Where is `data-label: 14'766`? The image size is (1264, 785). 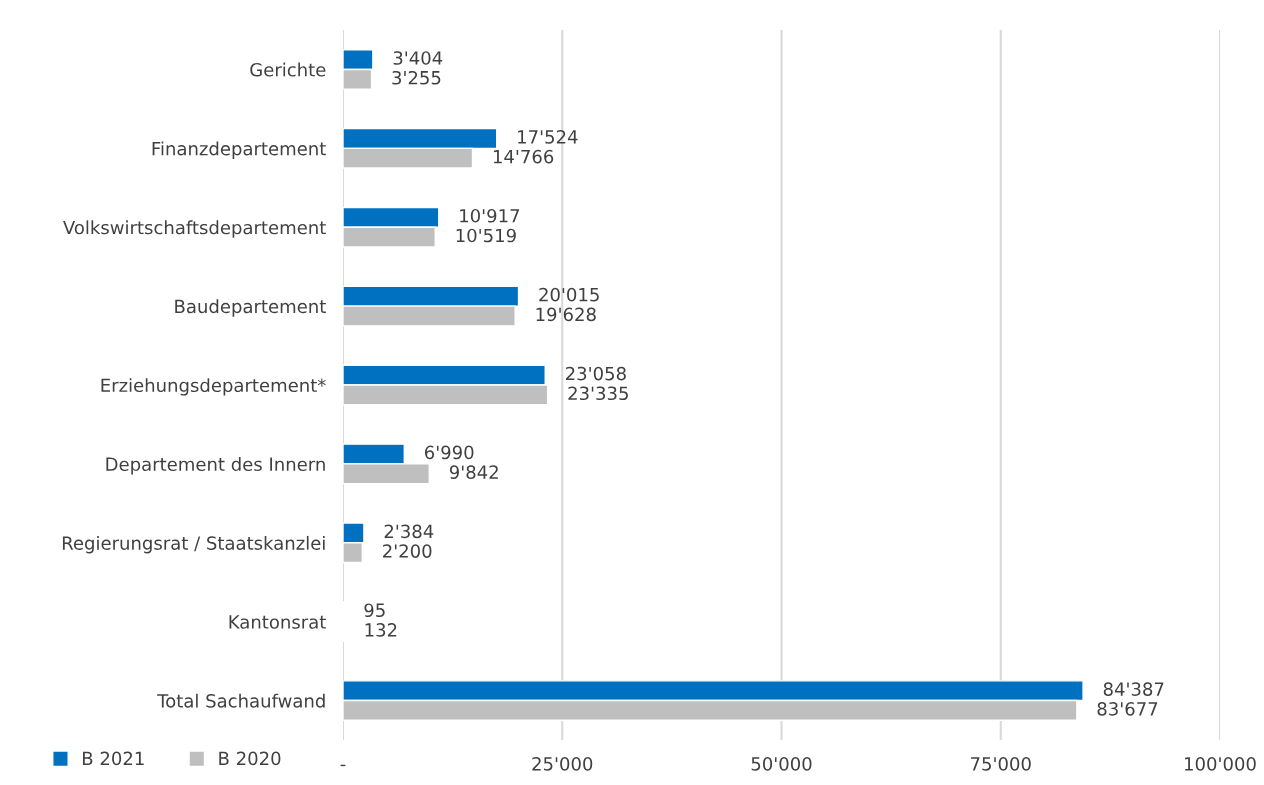 data-label: 14'766 is located at coordinates (523, 156).